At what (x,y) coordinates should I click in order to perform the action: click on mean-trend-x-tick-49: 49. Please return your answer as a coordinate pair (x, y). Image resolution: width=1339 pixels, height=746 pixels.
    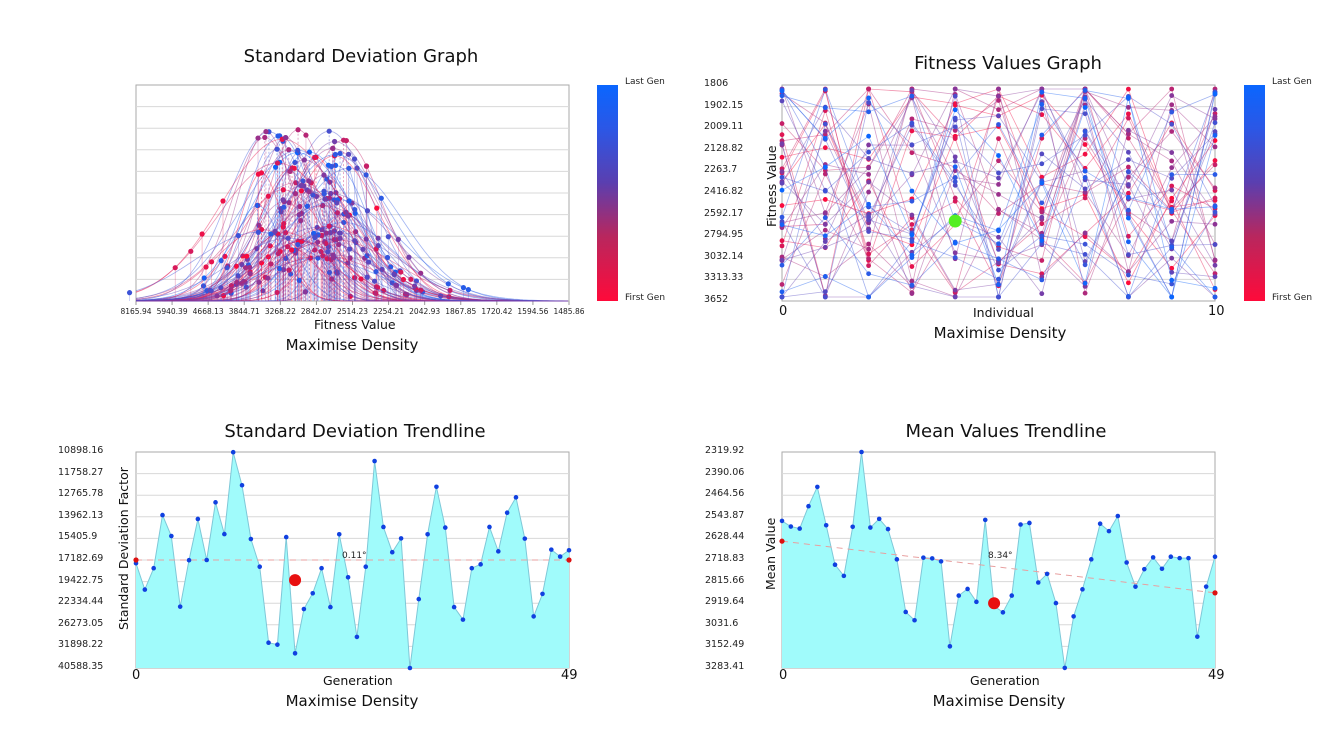
    Looking at the image, I should click on (1216, 675).